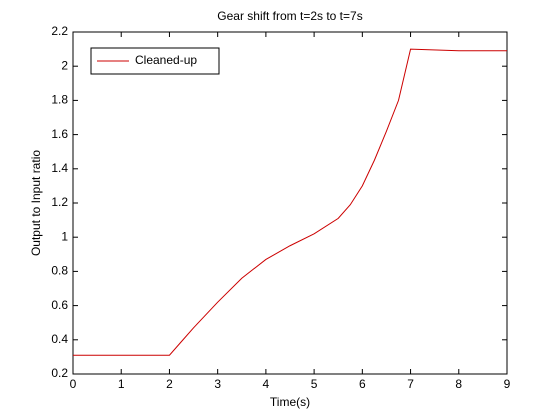 This screenshot has height=420, width=560. I want to click on x-tick-label: 2, so click(169, 384).